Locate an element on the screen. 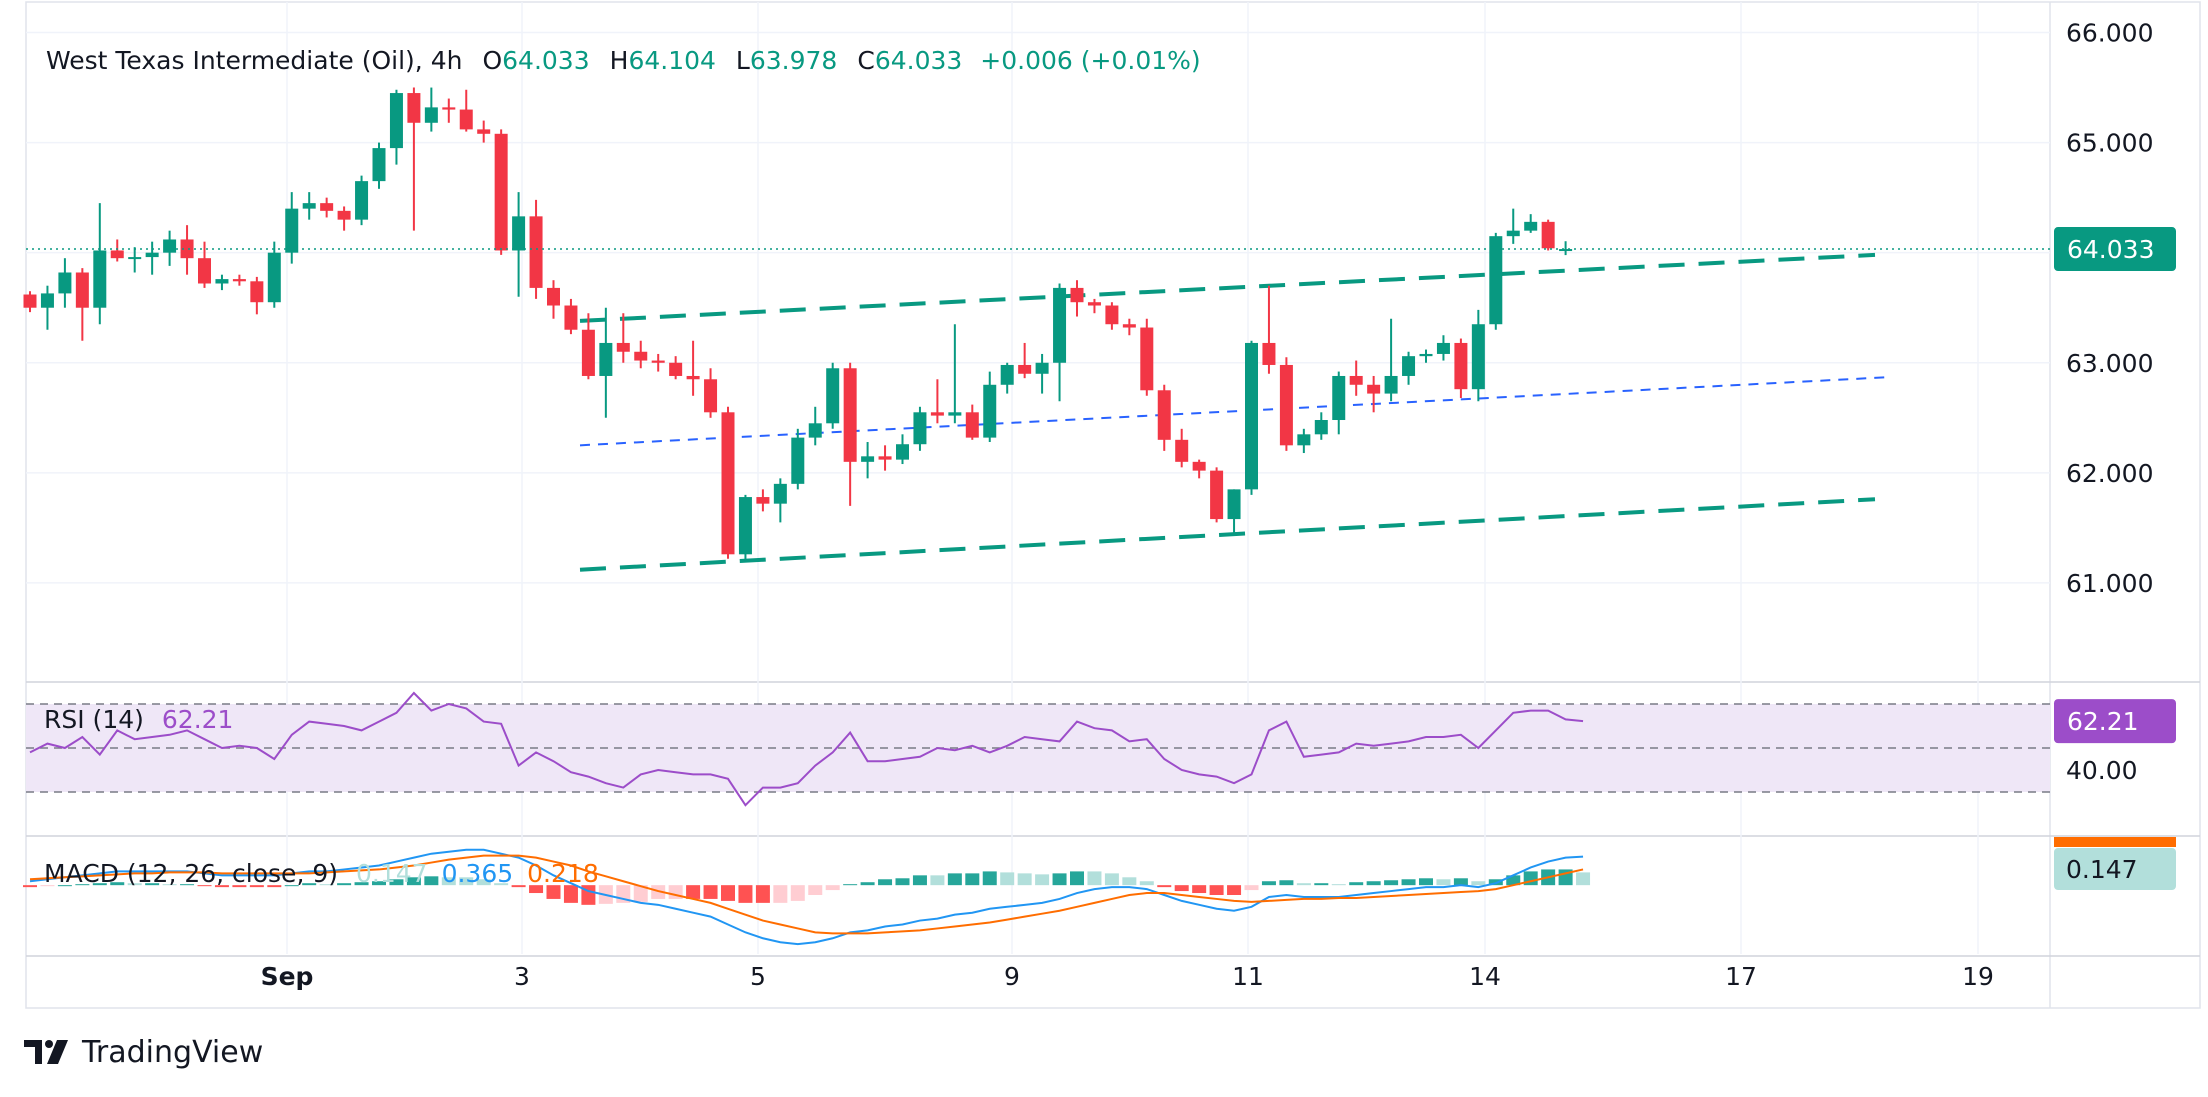 The height and width of the screenshot is (1097, 2208). rsi-value-badge-label: 62.21 is located at coordinates (2103, 721).